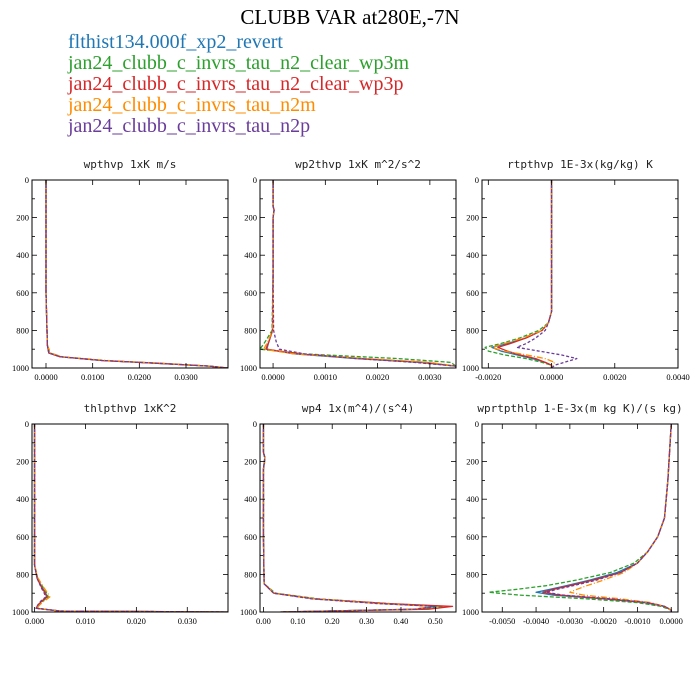 The height and width of the screenshot is (700, 700). What do you see at coordinates (139, 377) in the screenshot?
I see `x-tick-label: 0.0200` at bounding box center [139, 377].